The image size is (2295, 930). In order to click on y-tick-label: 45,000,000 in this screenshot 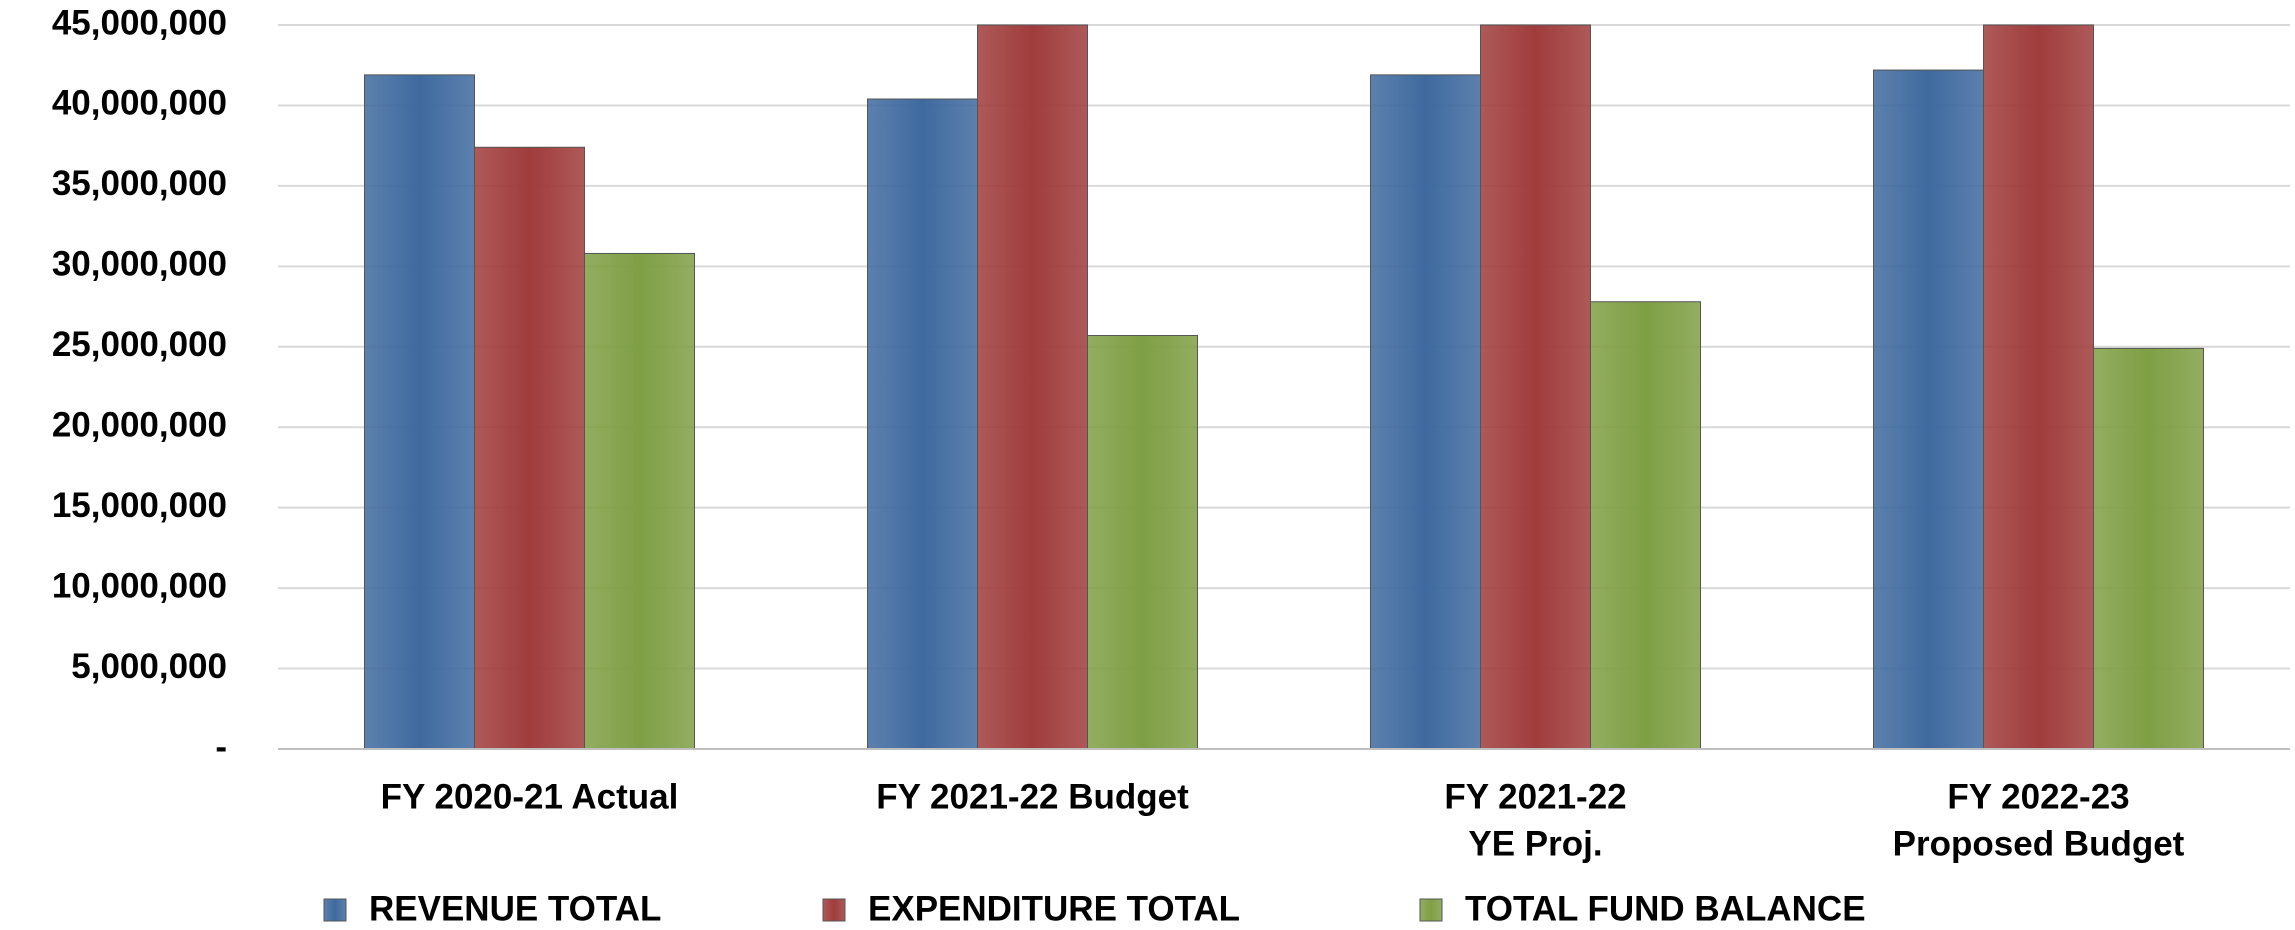, I will do `click(139, 22)`.